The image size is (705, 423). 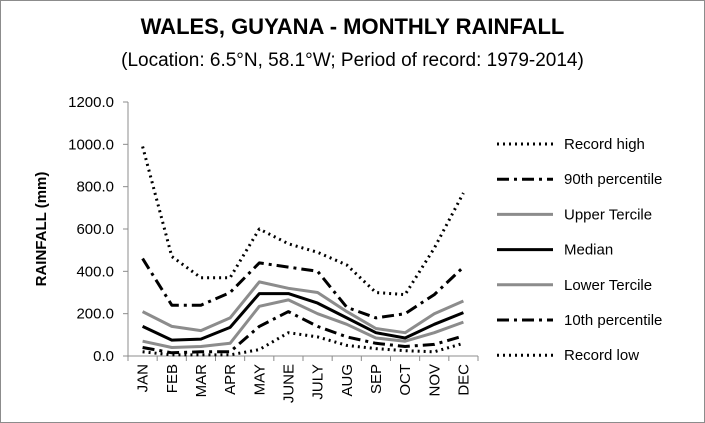 I want to click on x-tick-label: JULY, so click(x=318, y=382).